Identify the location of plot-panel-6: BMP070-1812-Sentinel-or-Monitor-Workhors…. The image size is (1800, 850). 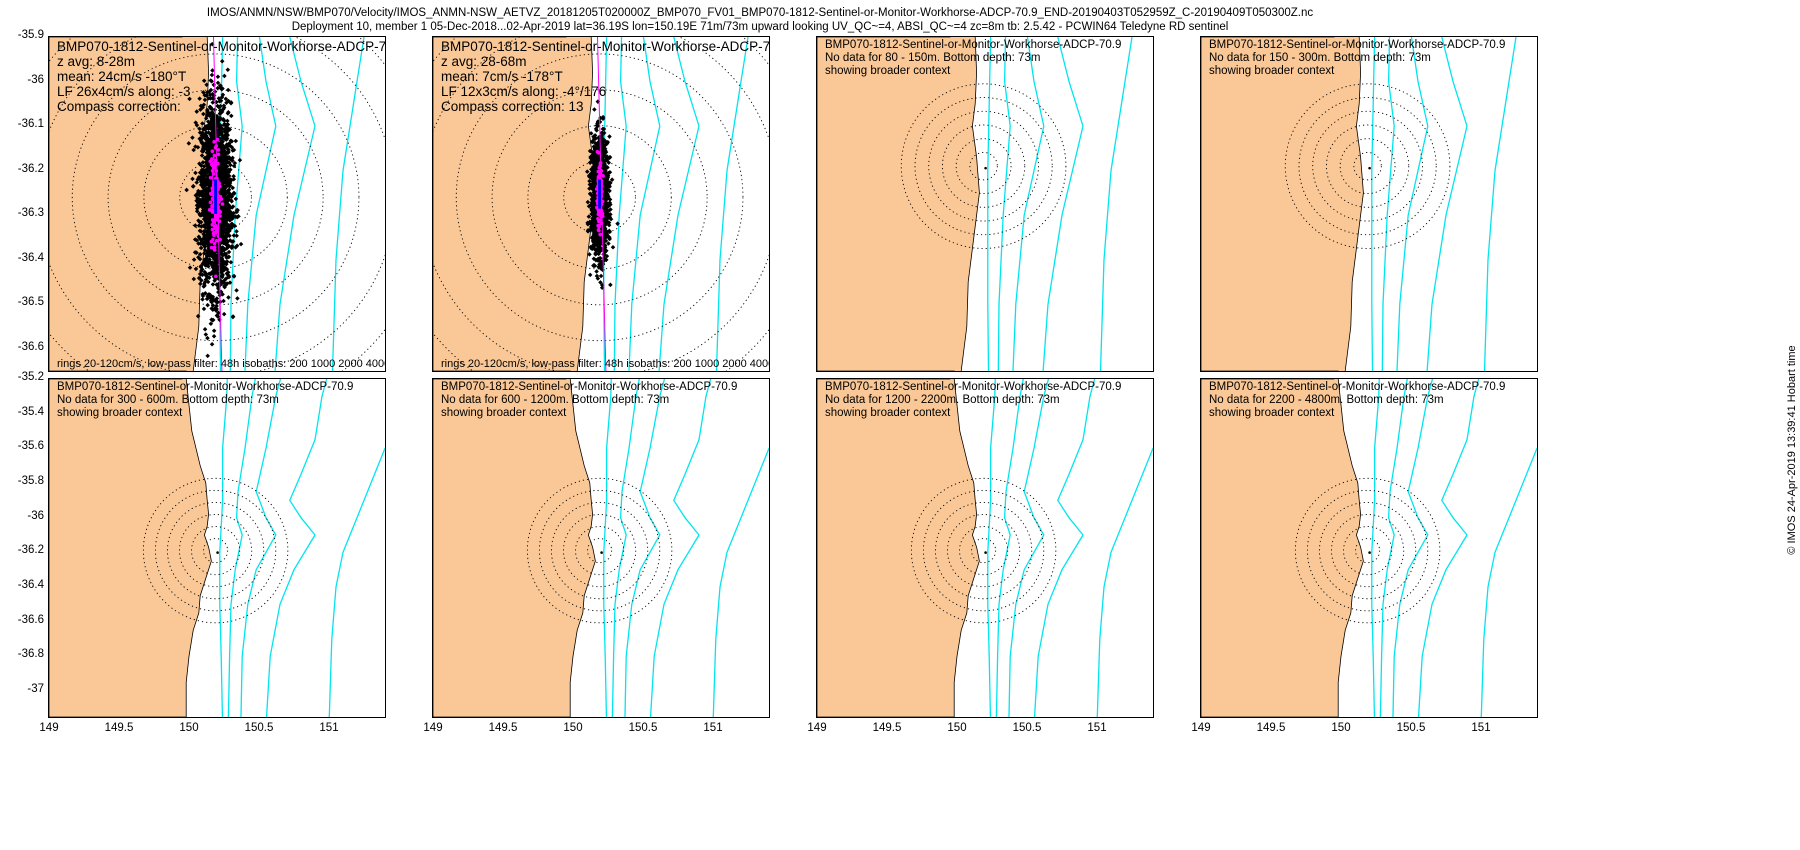
(601, 548).